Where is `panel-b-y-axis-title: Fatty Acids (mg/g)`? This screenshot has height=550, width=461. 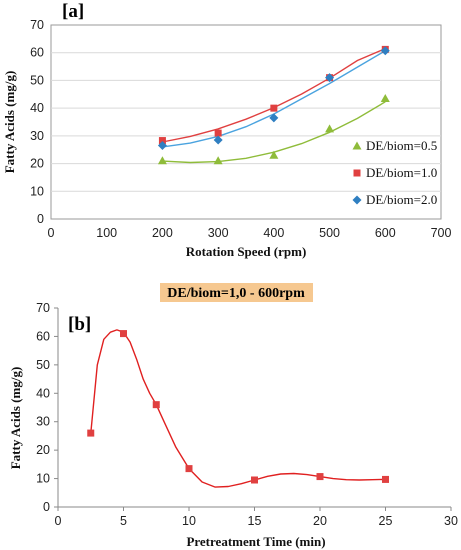 panel-b-y-axis-title: Fatty Acids (mg/g) is located at coordinates (15, 418).